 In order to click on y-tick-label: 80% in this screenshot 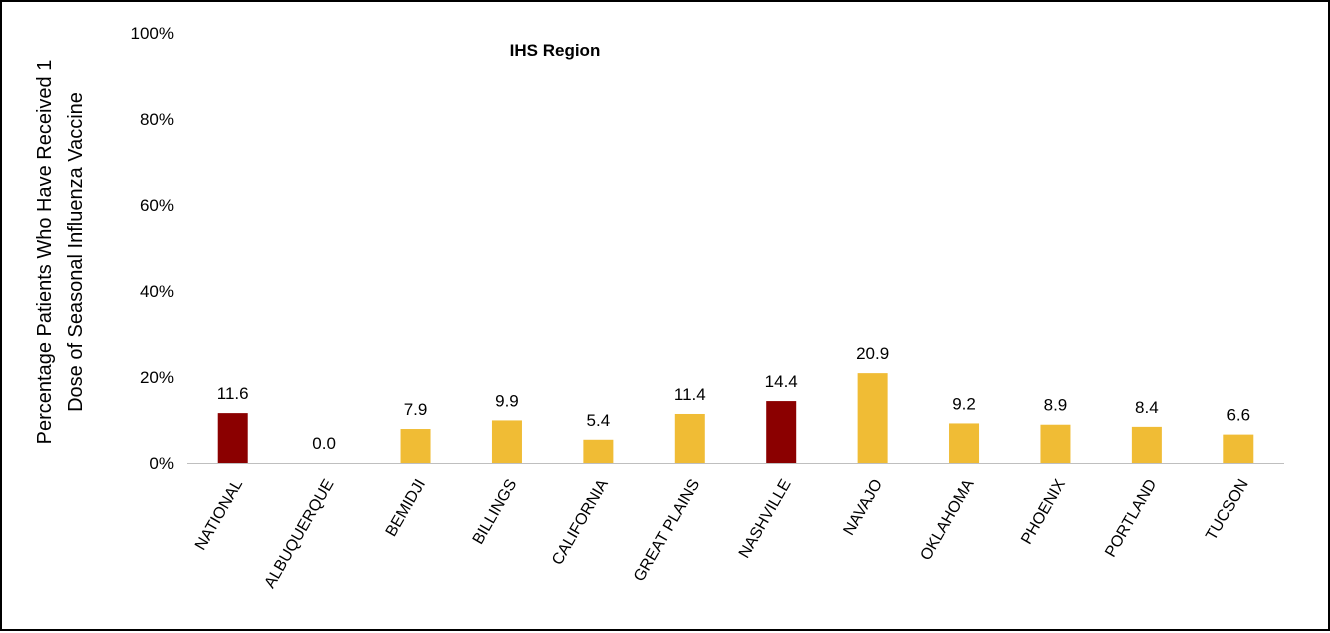, I will do `click(157, 119)`.